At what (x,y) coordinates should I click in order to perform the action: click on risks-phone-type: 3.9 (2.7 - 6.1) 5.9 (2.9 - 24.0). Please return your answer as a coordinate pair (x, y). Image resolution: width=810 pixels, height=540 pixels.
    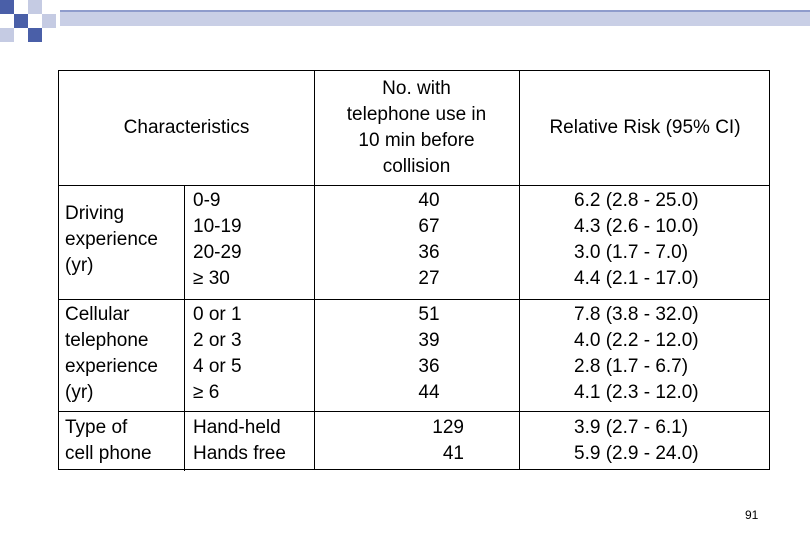
    Looking at the image, I should click on (636, 440).